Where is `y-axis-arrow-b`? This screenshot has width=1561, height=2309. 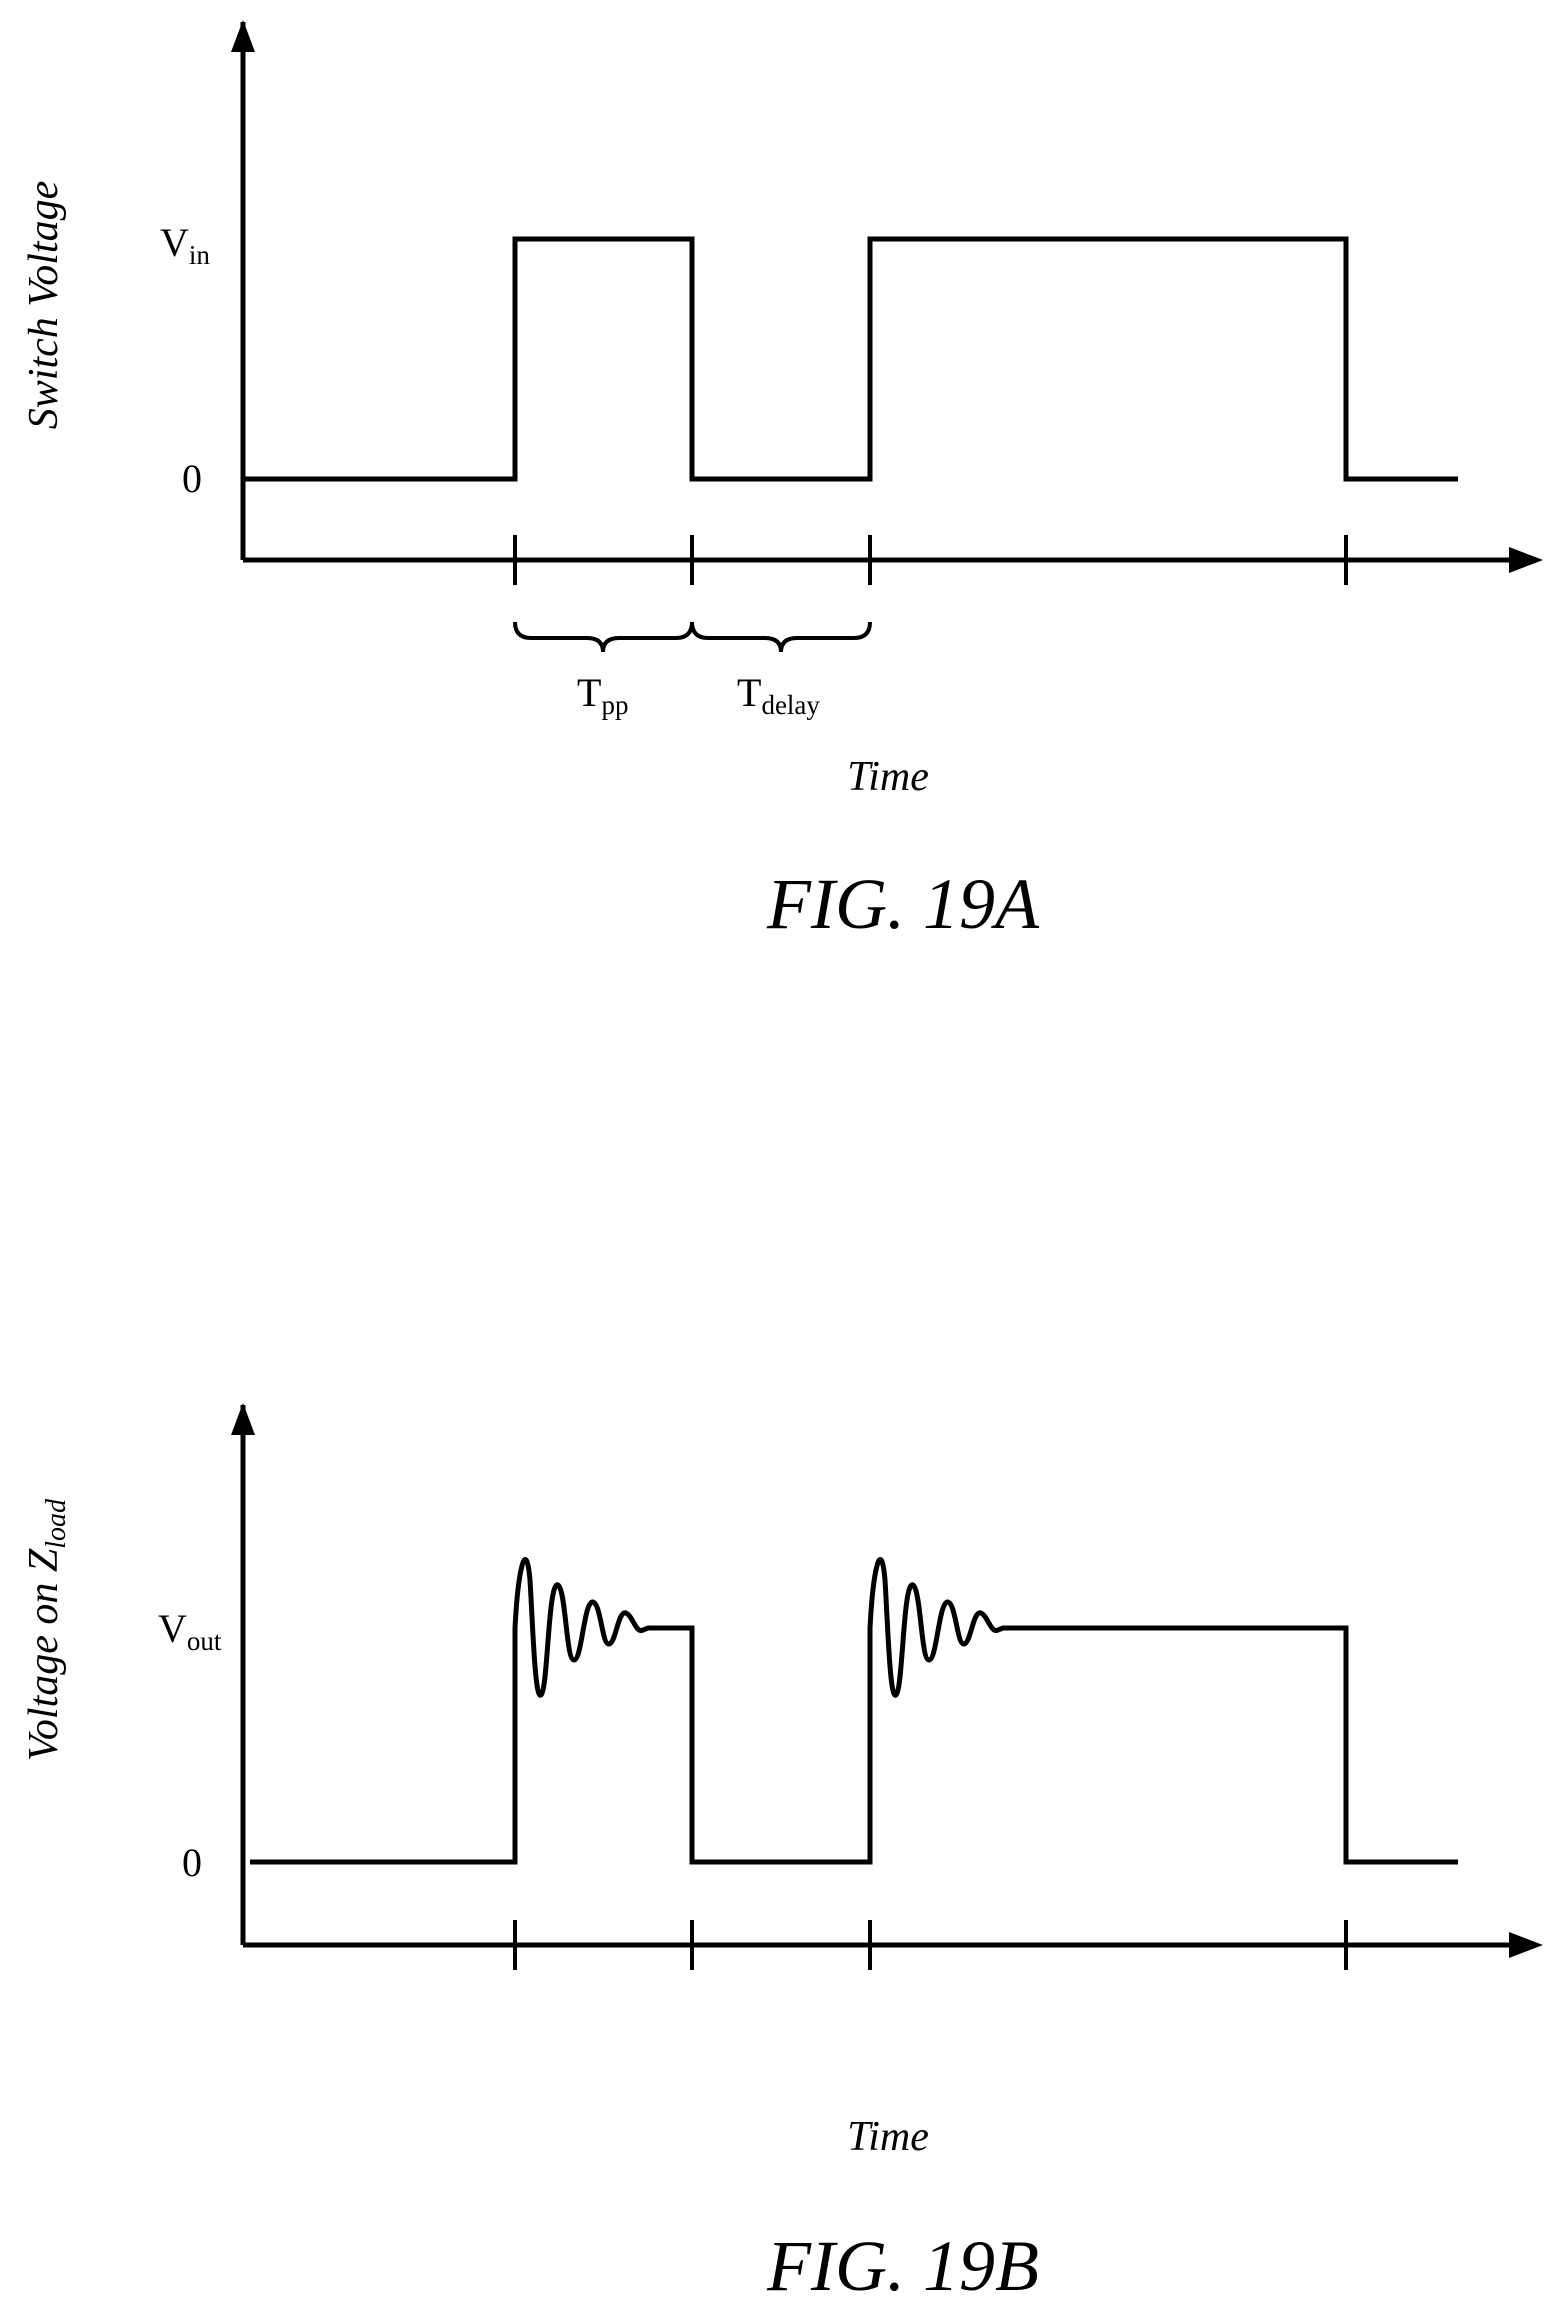 y-axis-arrow-b is located at coordinates (243, 1419).